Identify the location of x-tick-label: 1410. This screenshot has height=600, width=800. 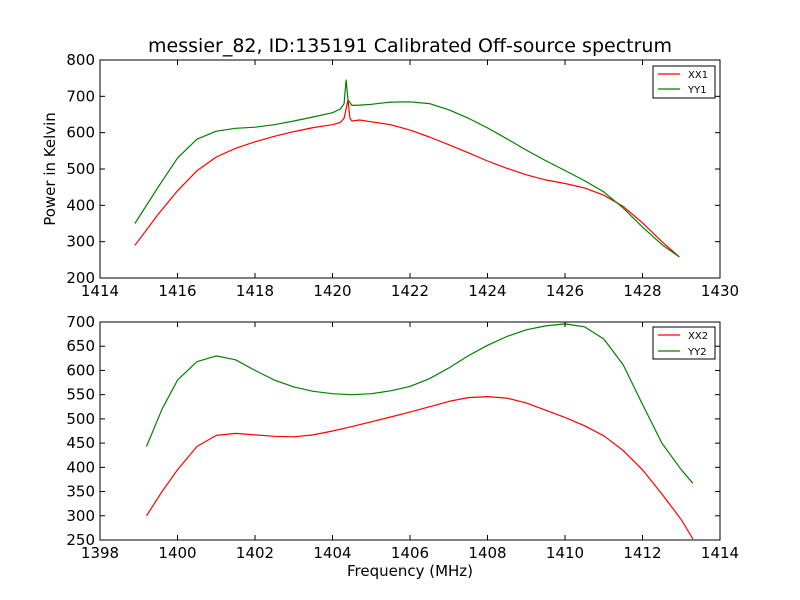
(565, 553).